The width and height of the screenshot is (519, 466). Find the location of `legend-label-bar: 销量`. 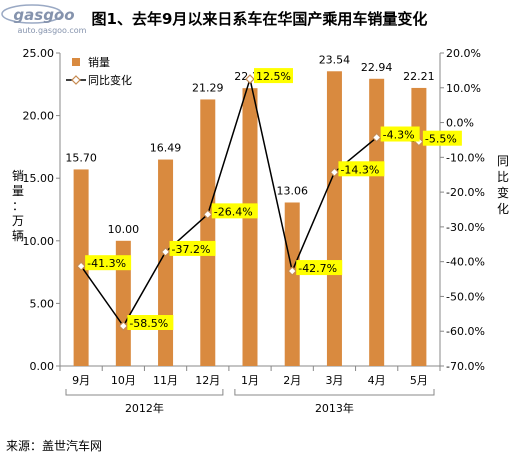

legend-label-bar: 销量 is located at coordinates (99, 62).